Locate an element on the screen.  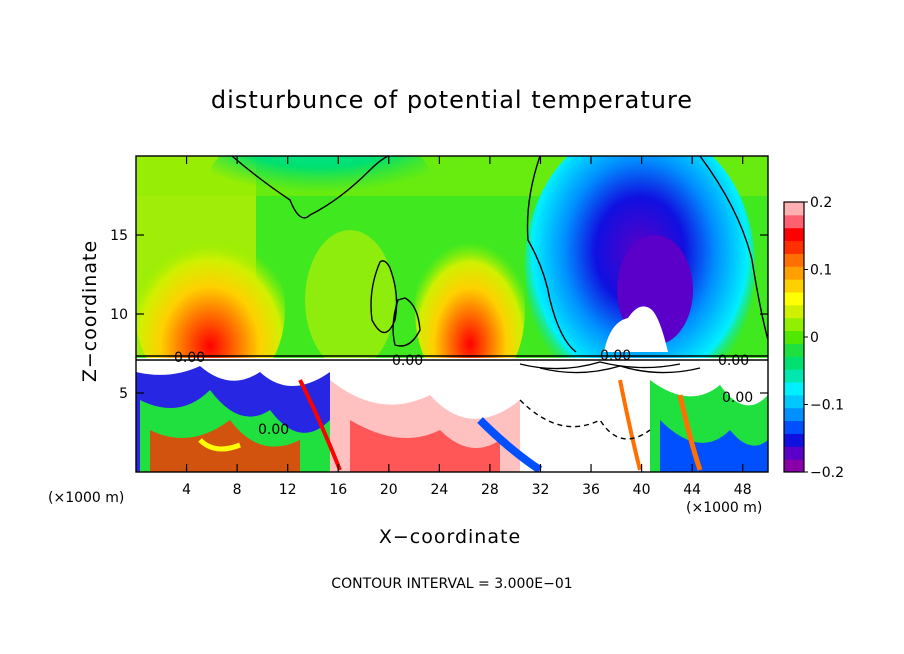
x-tick-label: 24 is located at coordinates (439, 490).